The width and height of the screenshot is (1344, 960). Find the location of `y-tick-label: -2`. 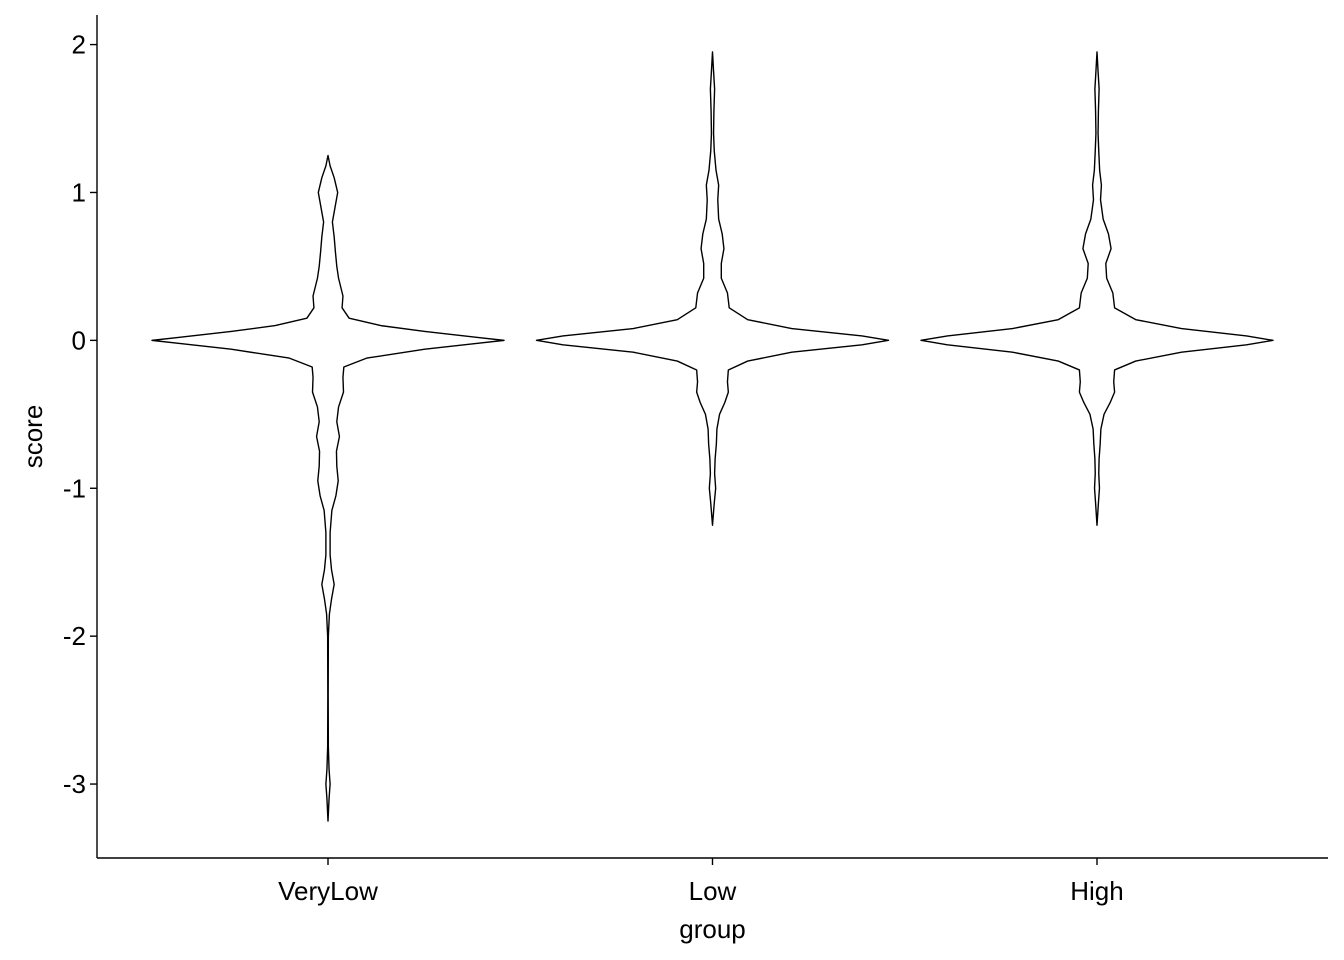

y-tick-label: -2 is located at coordinates (74, 636).